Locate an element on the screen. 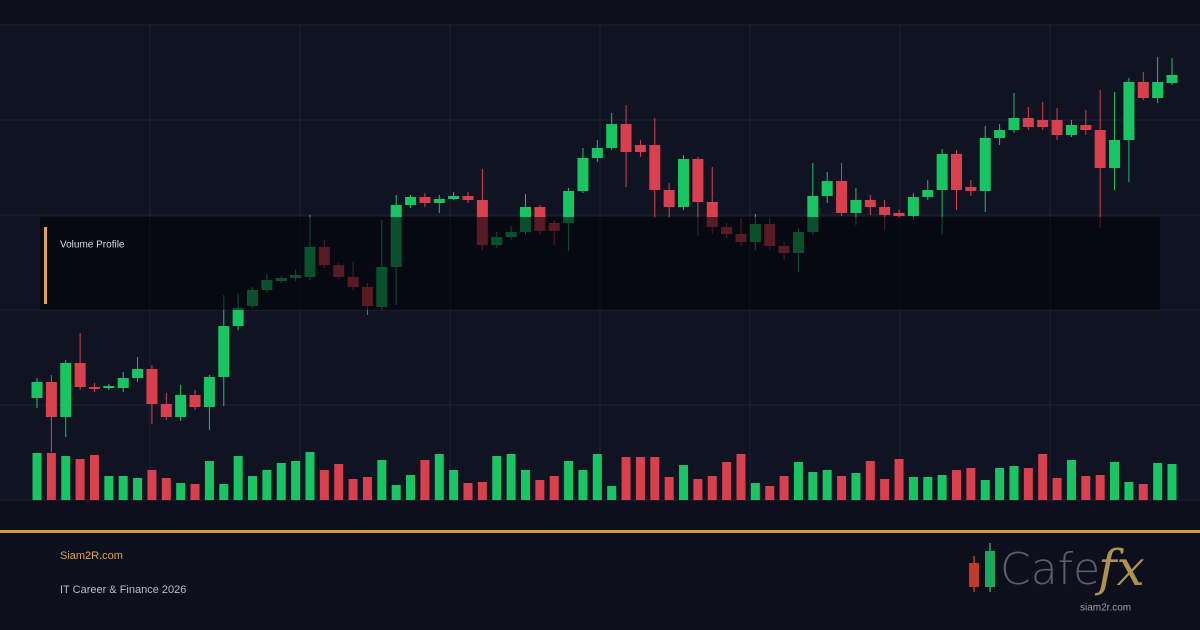  footer-site: Siam2R.com is located at coordinates (91, 556).